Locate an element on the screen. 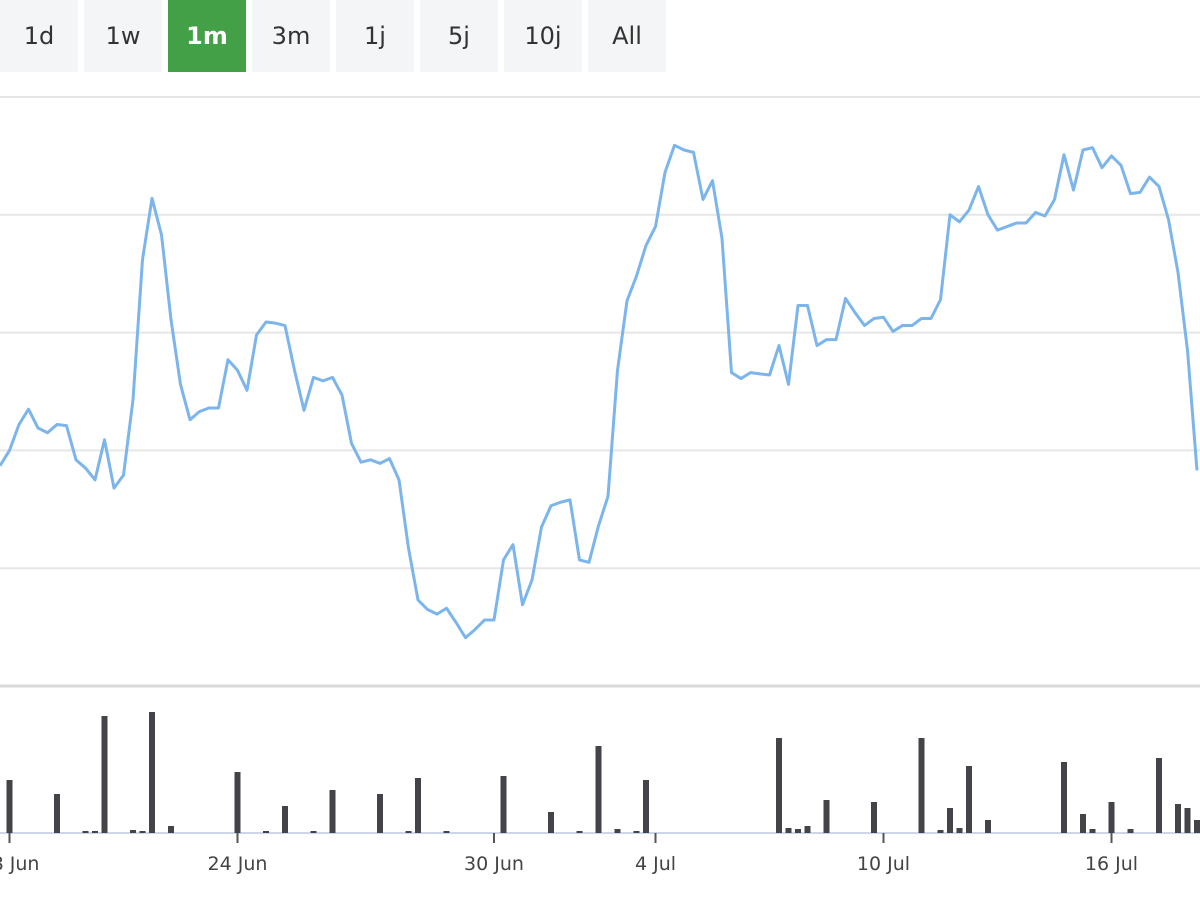  range-button: 1d is located at coordinates (39, 36).